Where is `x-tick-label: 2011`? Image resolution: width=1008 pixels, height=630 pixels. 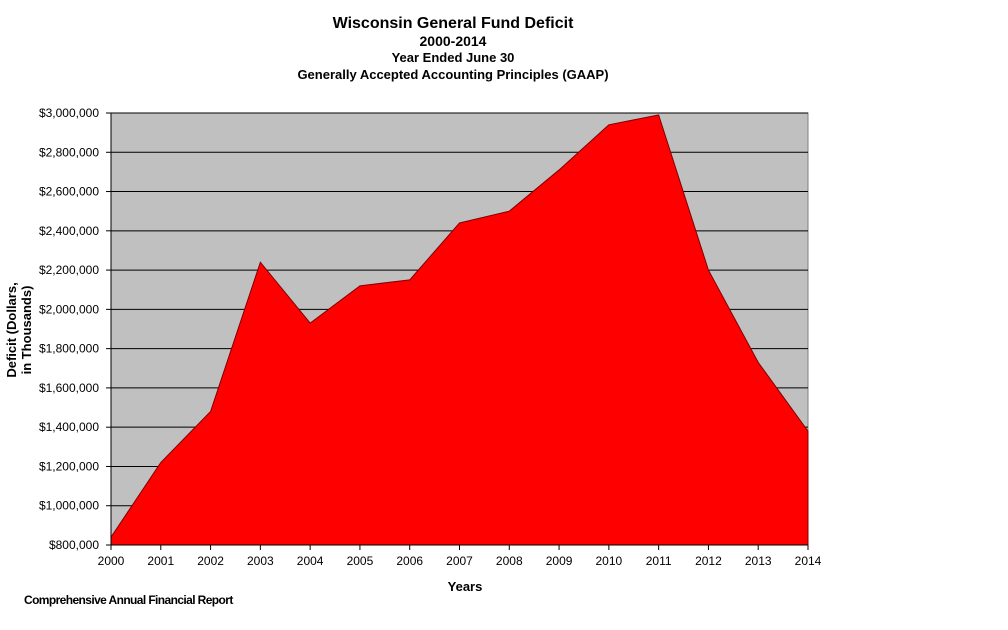 x-tick-label: 2011 is located at coordinates (659, 561).